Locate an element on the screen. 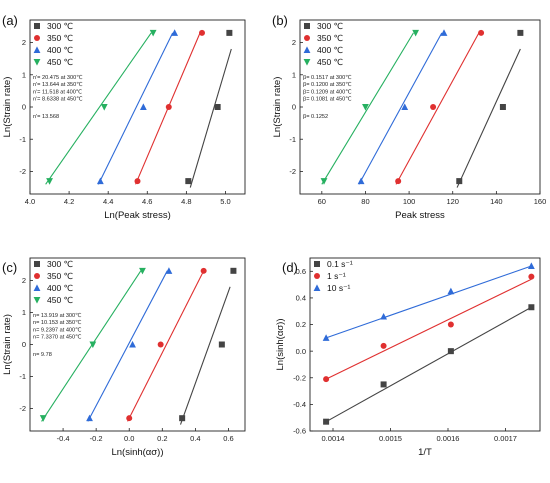  x-tick-label: -0.2 is located at coordinates (96, 438).